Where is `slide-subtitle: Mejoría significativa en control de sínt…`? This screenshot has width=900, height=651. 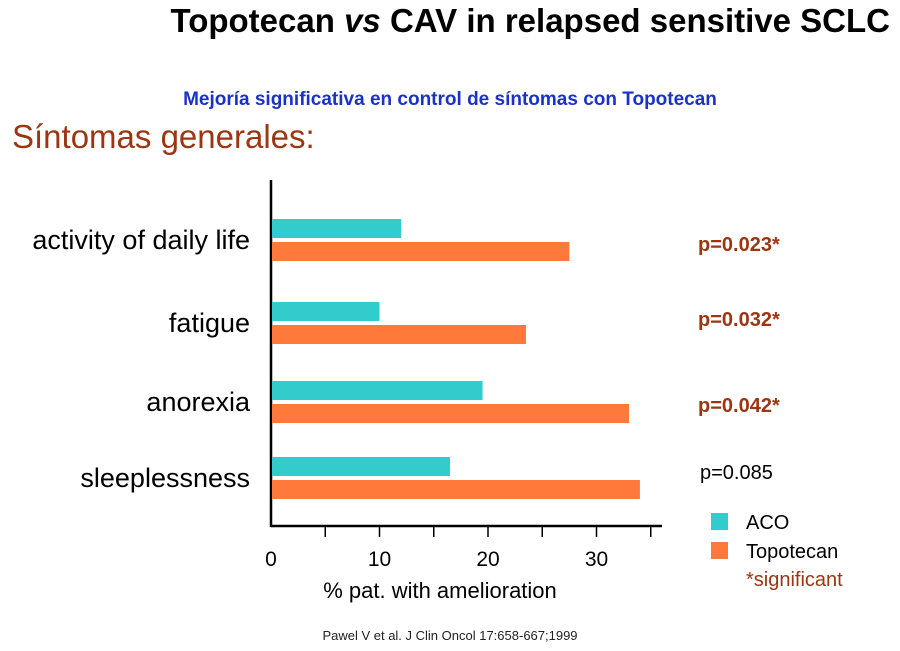 slide-subtitle: Mejoría significativa en control de sínt… is located at coordinates (450, 99).